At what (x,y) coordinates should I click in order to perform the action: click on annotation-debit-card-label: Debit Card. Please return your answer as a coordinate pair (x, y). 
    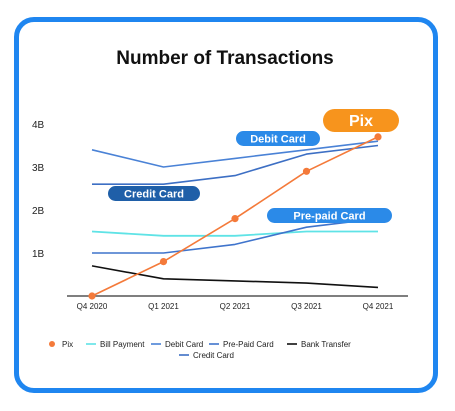
    Looking at the image, I should click on (278, 140).